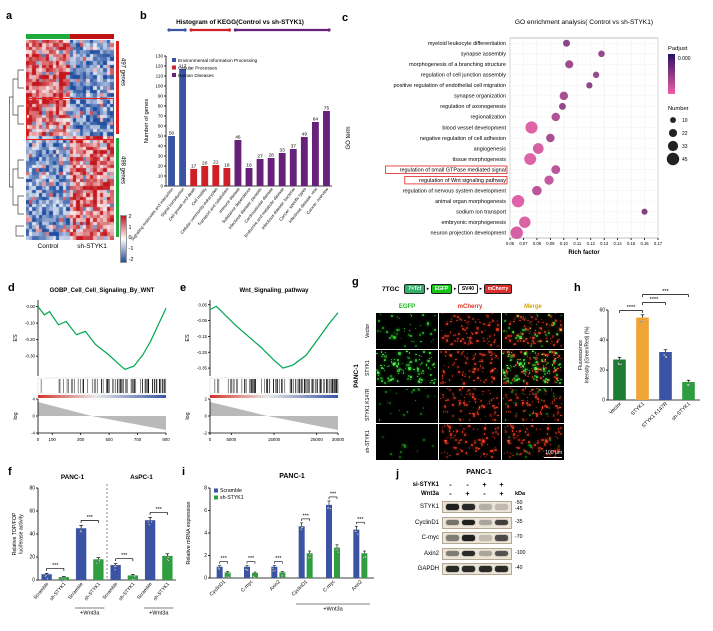  What do you see at coordinates (274, 337) in the screenshot?
I see `enrichment-score-curve` at bounding box center [274, 337].